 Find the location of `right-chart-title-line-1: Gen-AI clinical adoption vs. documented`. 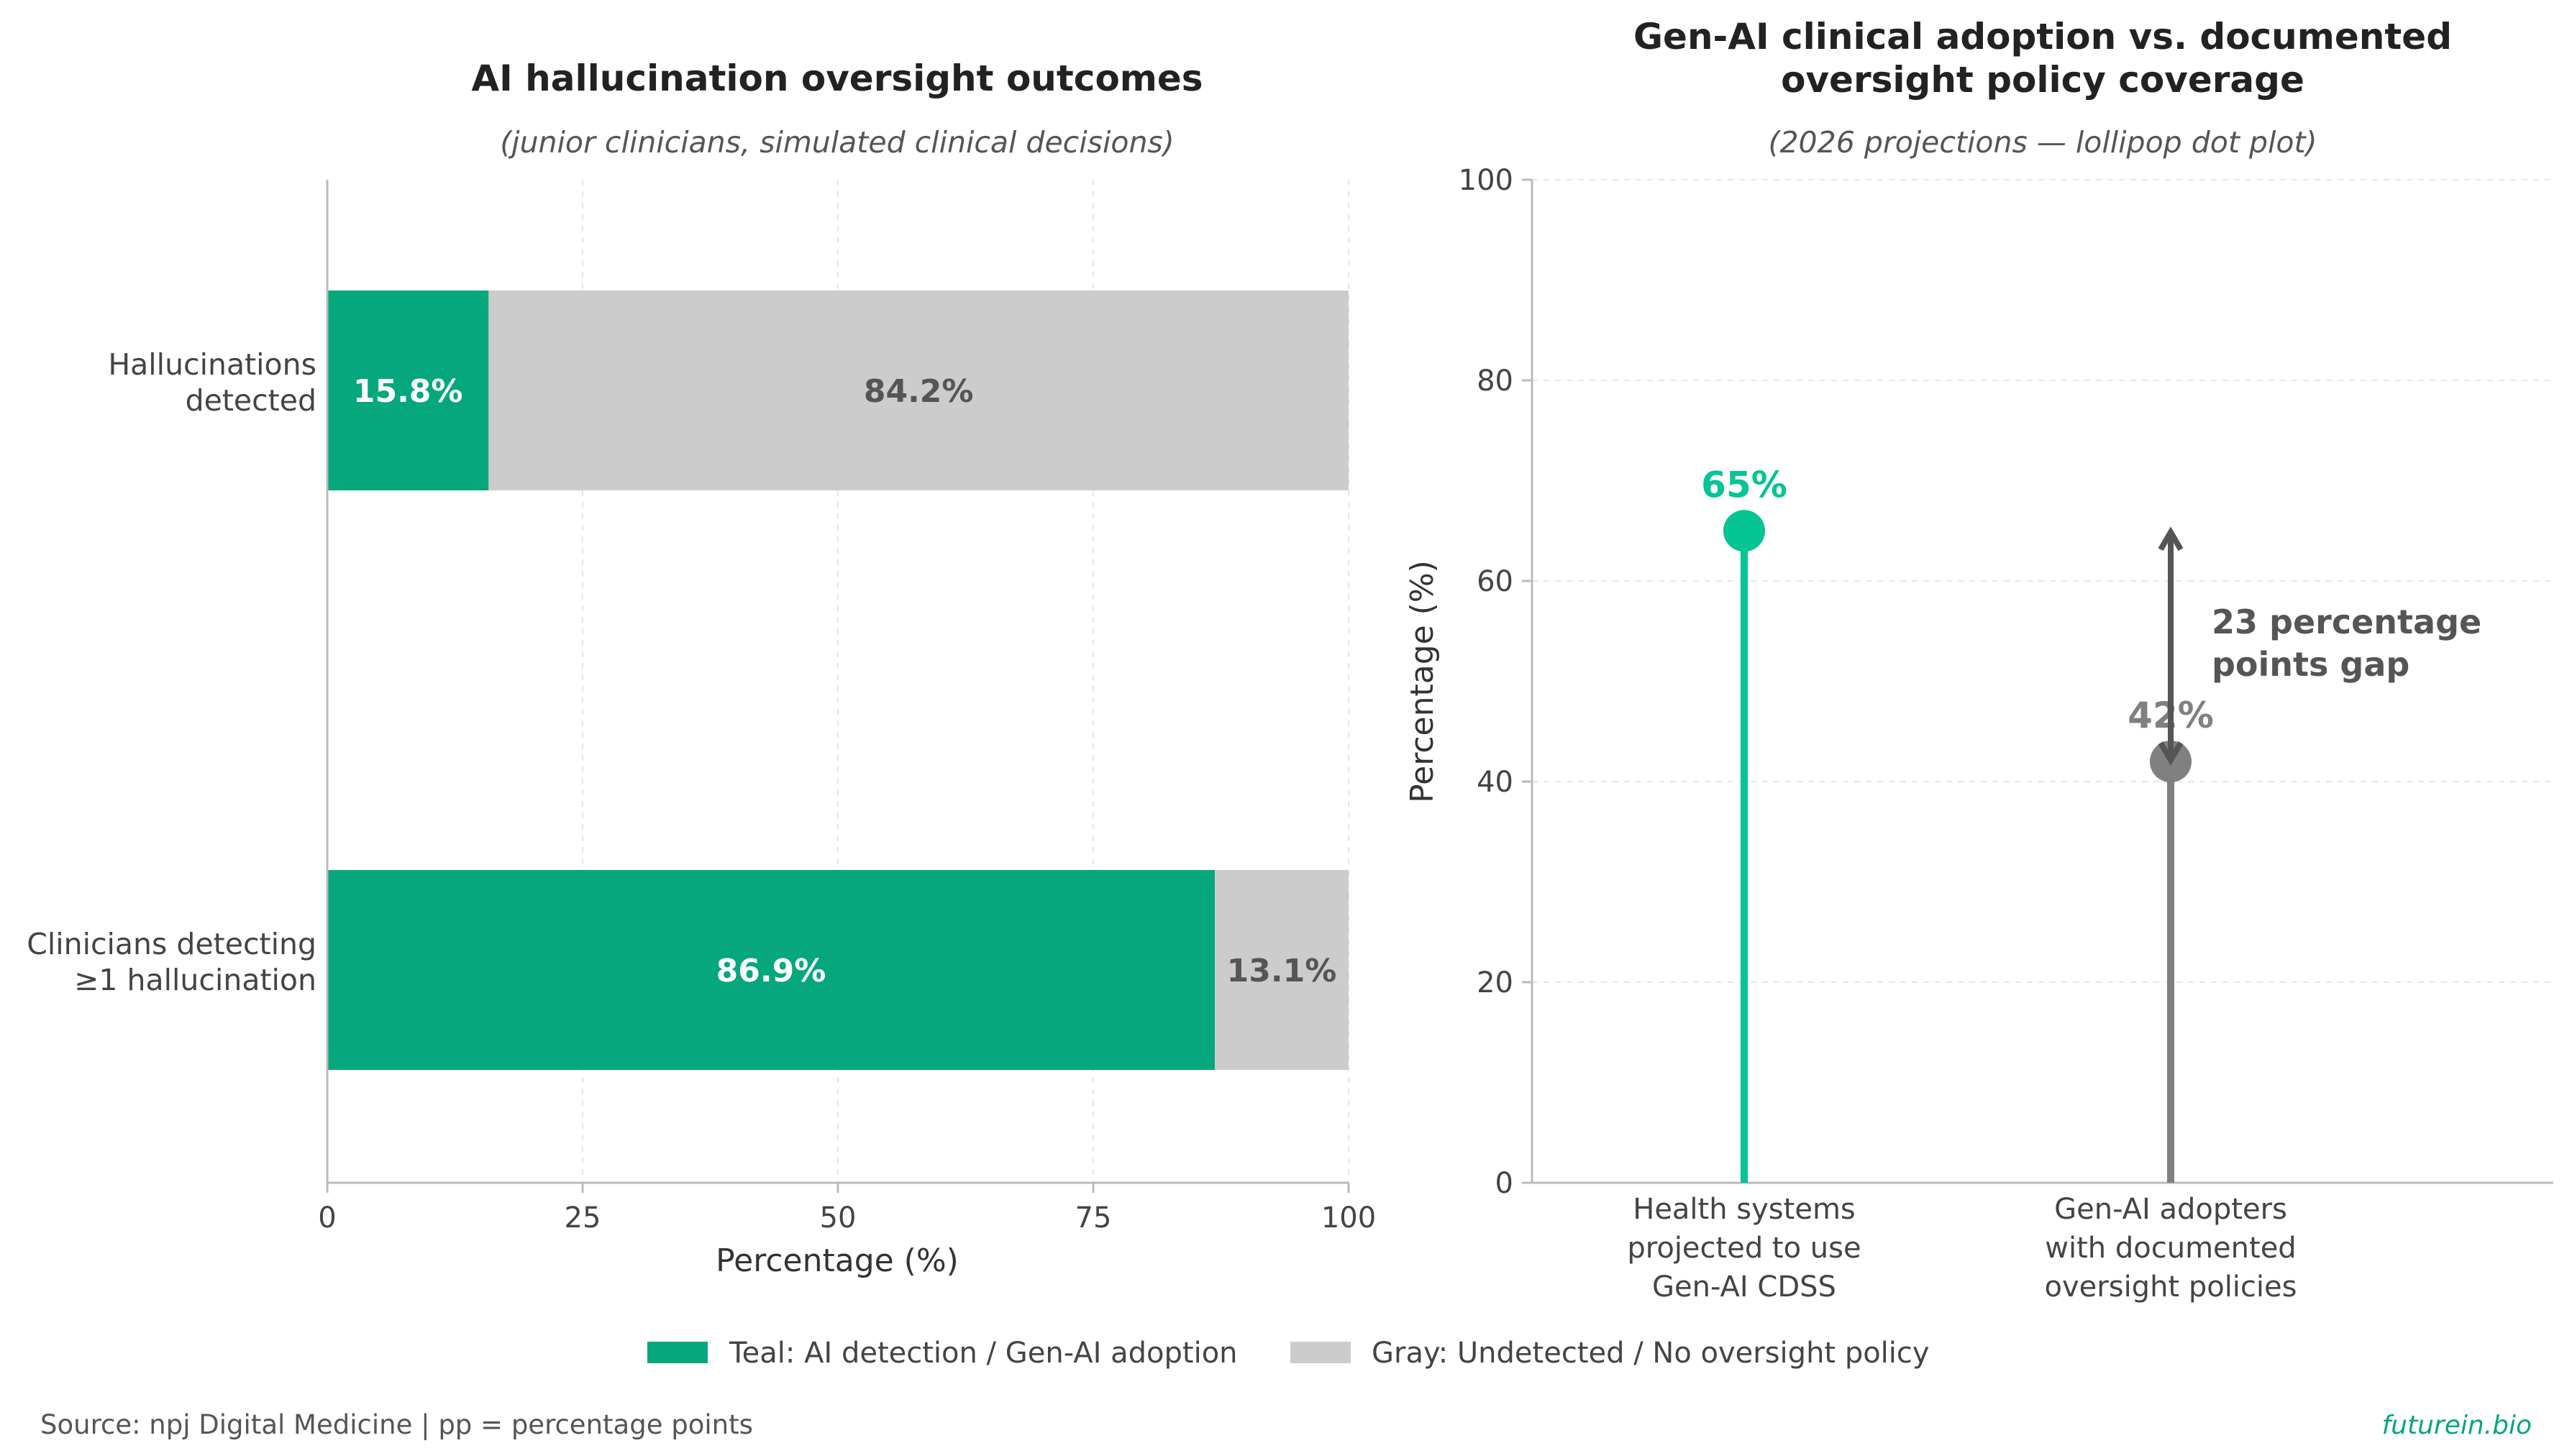

right-chart-title-line-1: Gen-AI clinical adoption vs. documented is located at coordinates (2043, 37).